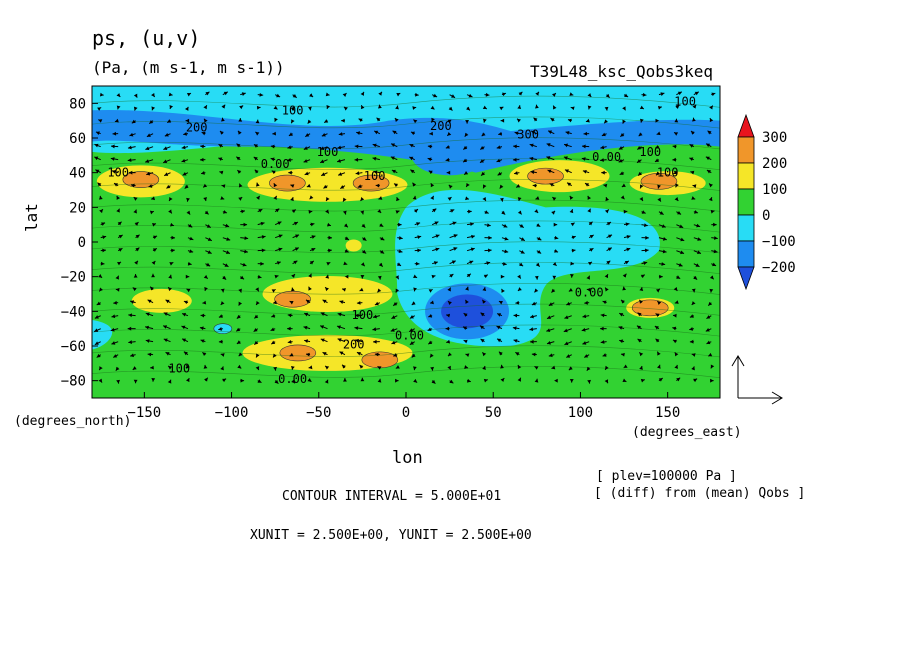  Describe the element at coordinates (774, 164) in the screenshot. I see `colorbar-label: 200` at that location.